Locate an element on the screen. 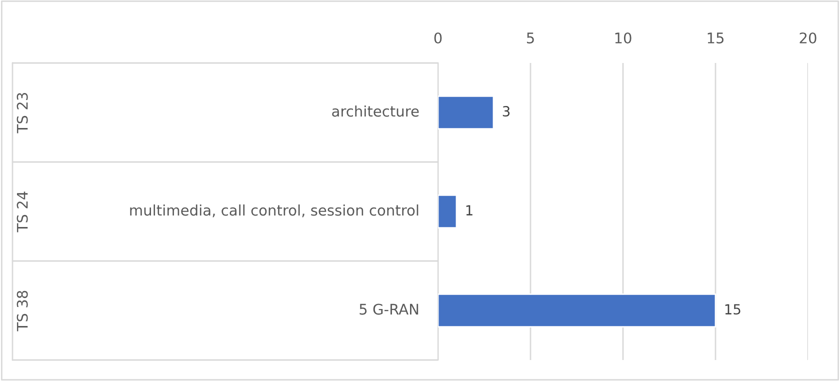 The width and height of the screenshot is (840, 381). x-tick-label: 10 is located at coordinates (623, 38).